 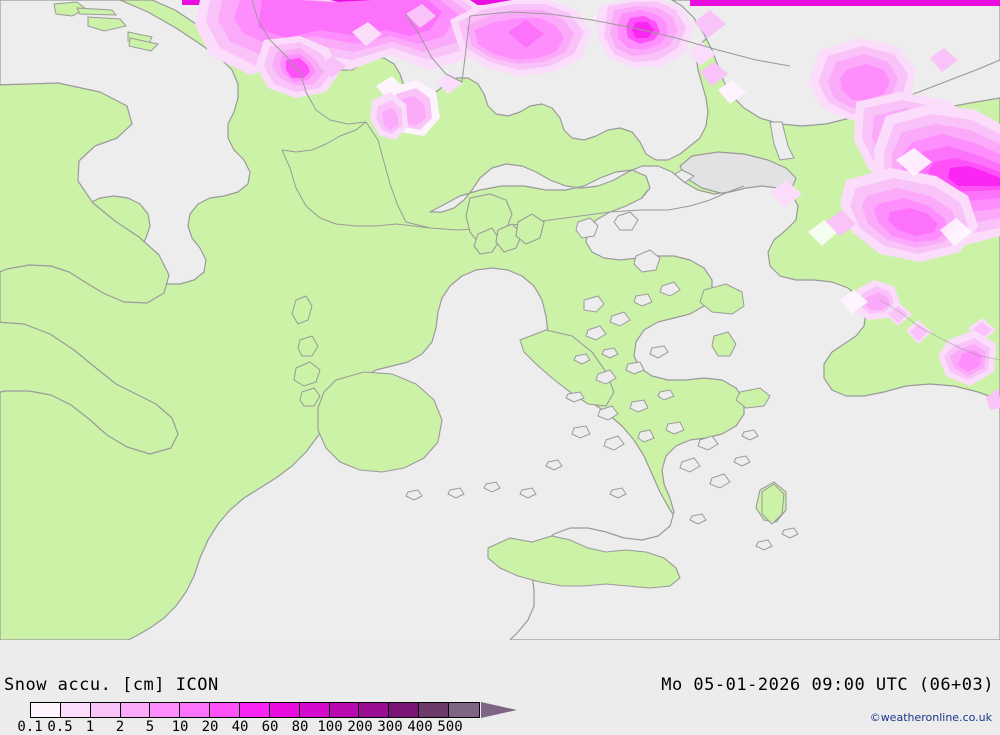 What do you see at coordinates (413, 226) in the screenshot?
I see `border-macedonia-greece` at bounding box center [413, 226].